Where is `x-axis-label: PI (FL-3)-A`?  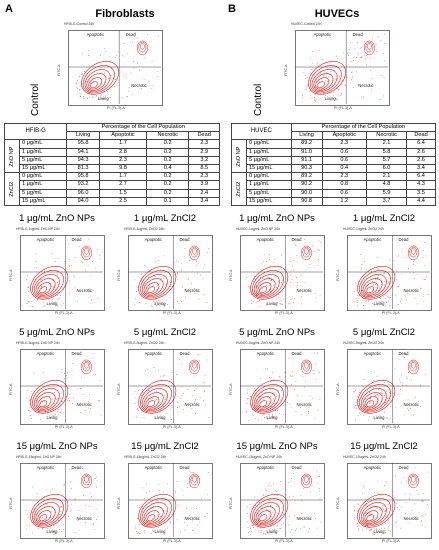 x-axis-label: PI (FL-3)-A is located at coordinates (390, 427).